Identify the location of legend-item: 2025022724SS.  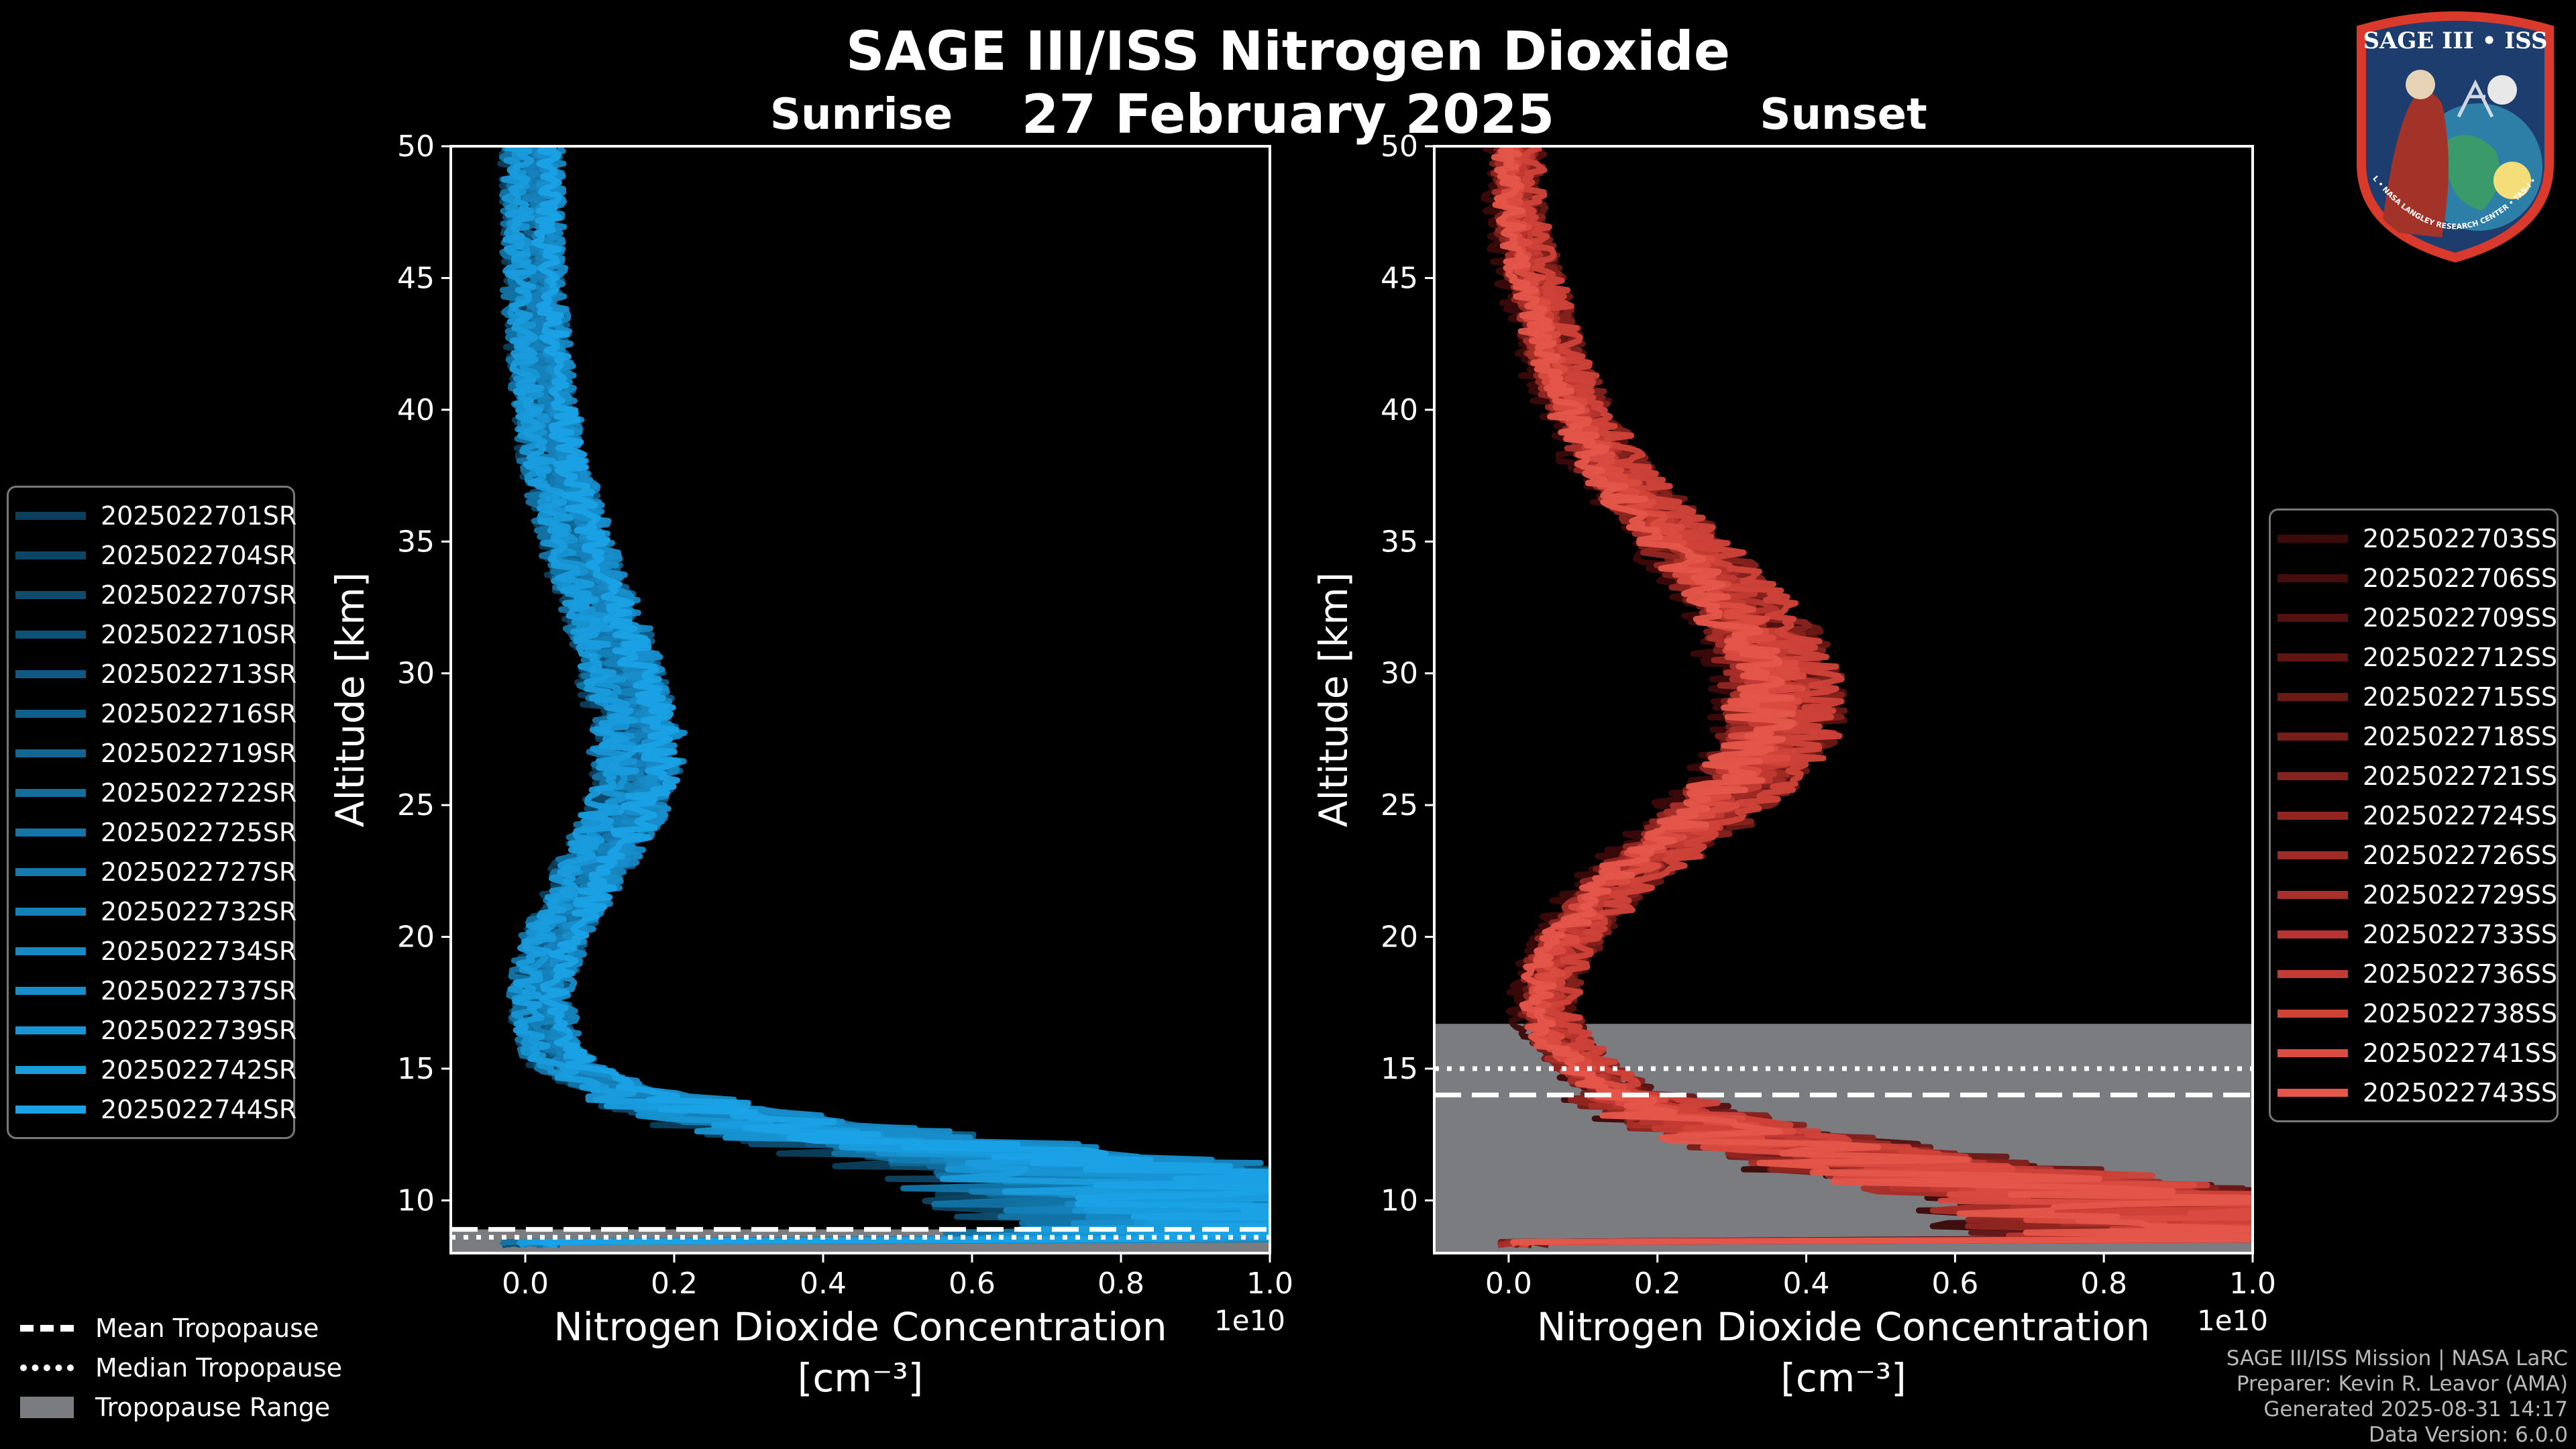
(2417, 815).